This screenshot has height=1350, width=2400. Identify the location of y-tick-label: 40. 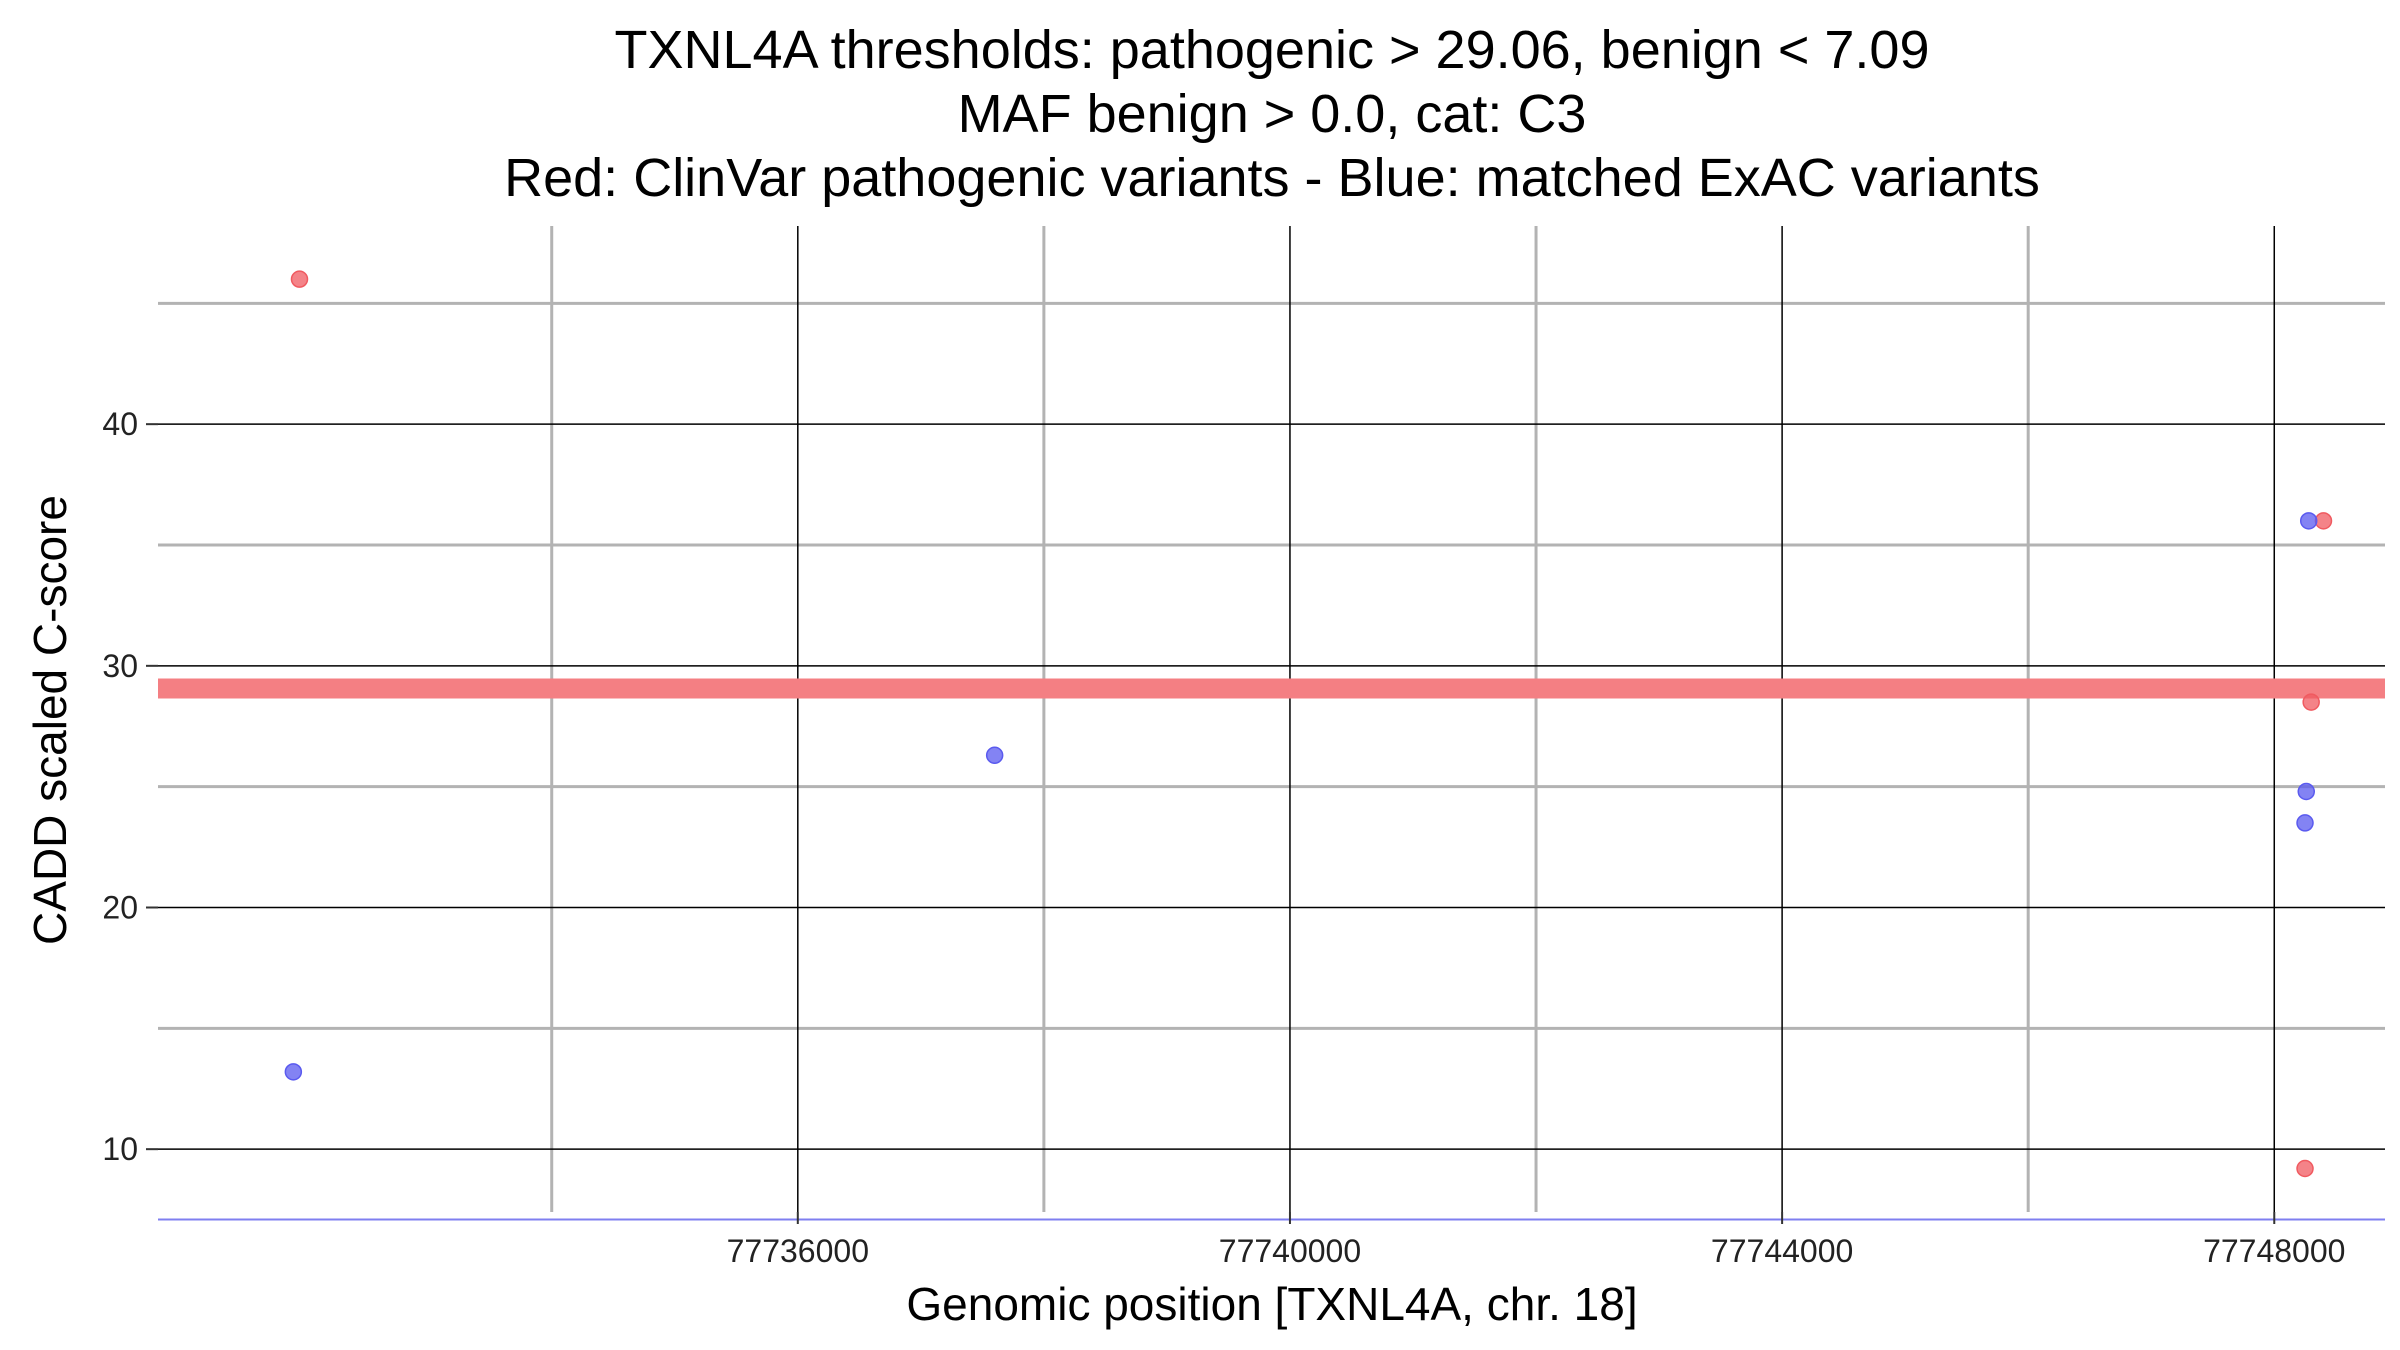
(120, 424).